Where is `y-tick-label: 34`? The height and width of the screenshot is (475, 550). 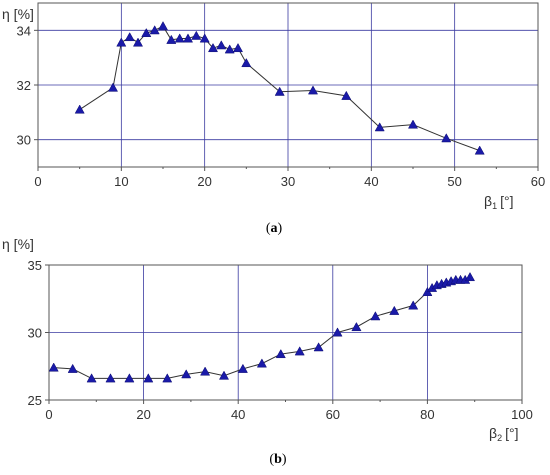 y-tick-label: 34 is located at coordinates (24, 30).